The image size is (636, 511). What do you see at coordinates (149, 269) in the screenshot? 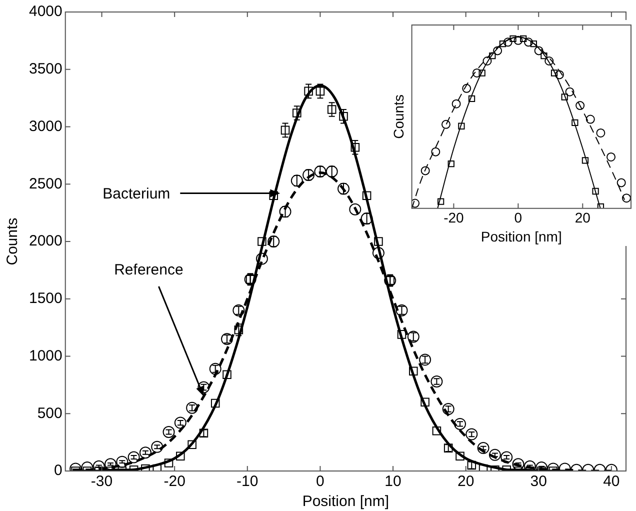
I see `annotation: Reference` at bounding box center [149, 269].